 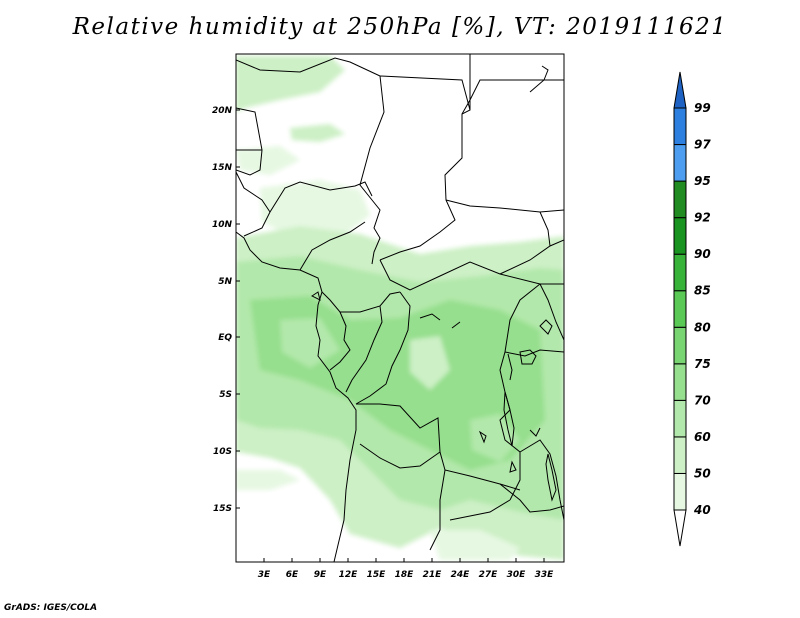 I want to click on lat-label: 5S, so click(x=225, y=395).